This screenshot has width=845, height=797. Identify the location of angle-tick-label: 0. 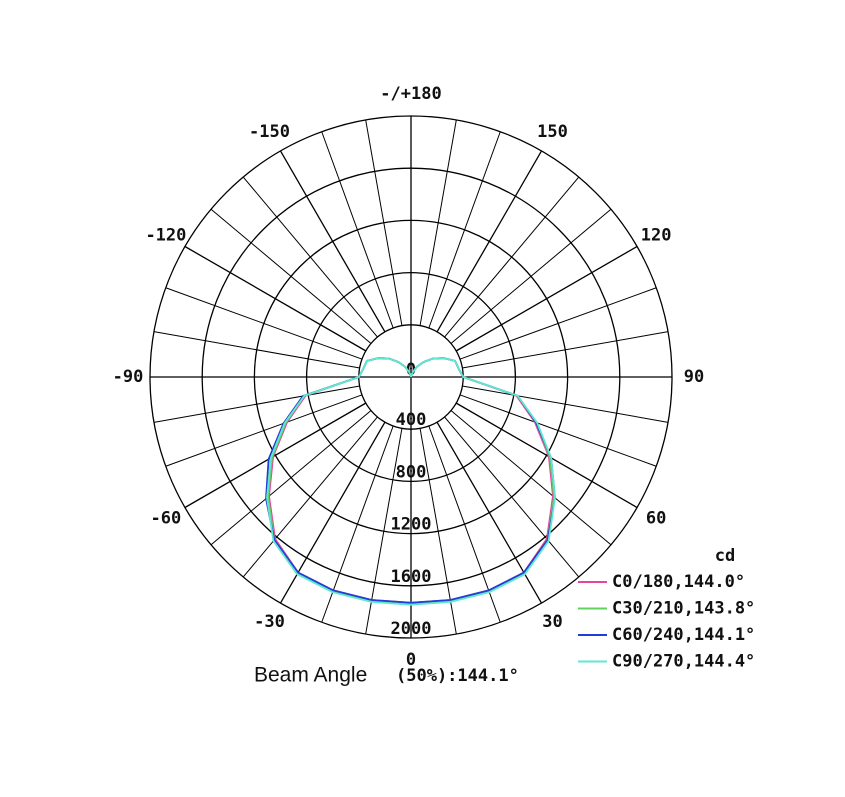
(411, 660).